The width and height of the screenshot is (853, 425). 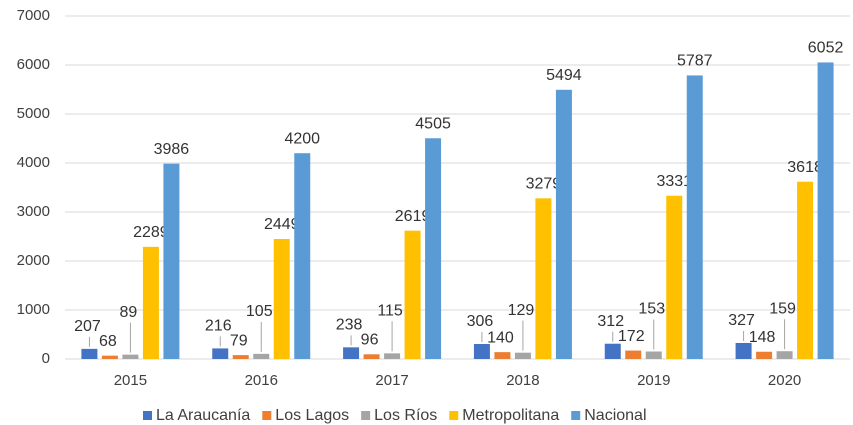 I want to click on data-label: 89, so click(x=129, y=312).